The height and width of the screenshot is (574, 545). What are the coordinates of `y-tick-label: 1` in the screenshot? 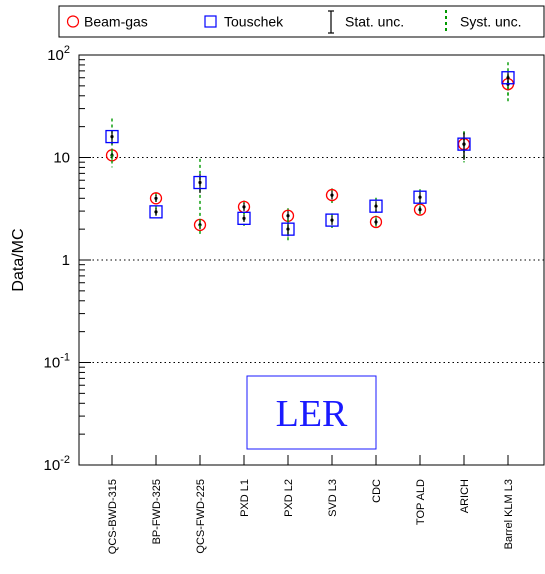 It's located at (66, 260).